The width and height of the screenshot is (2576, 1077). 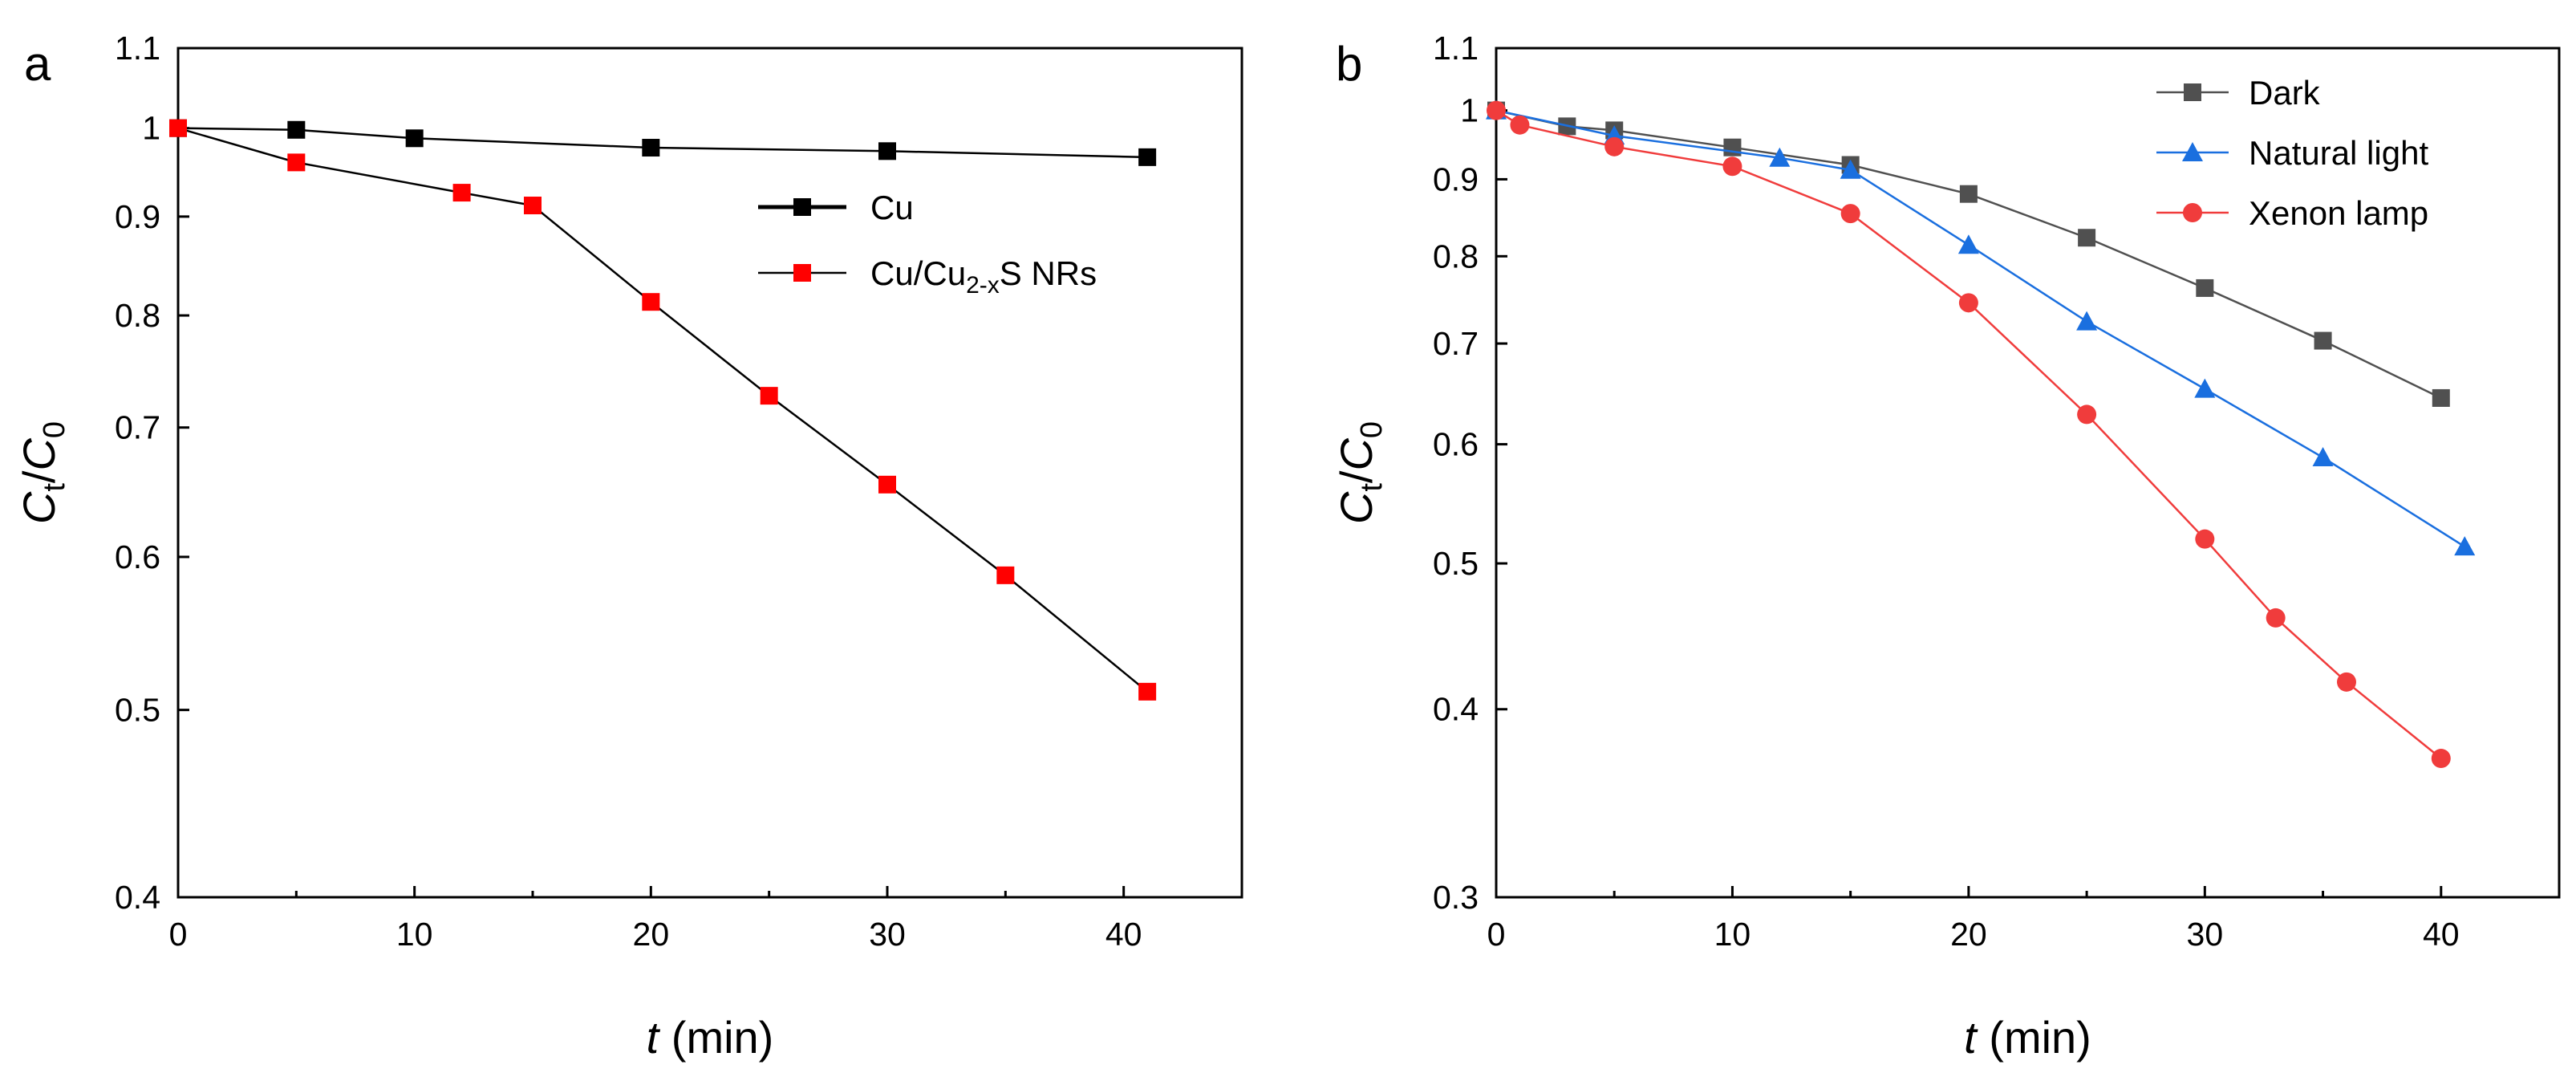 I want to click on legend-label: Cu, so click(x=892, y=207).